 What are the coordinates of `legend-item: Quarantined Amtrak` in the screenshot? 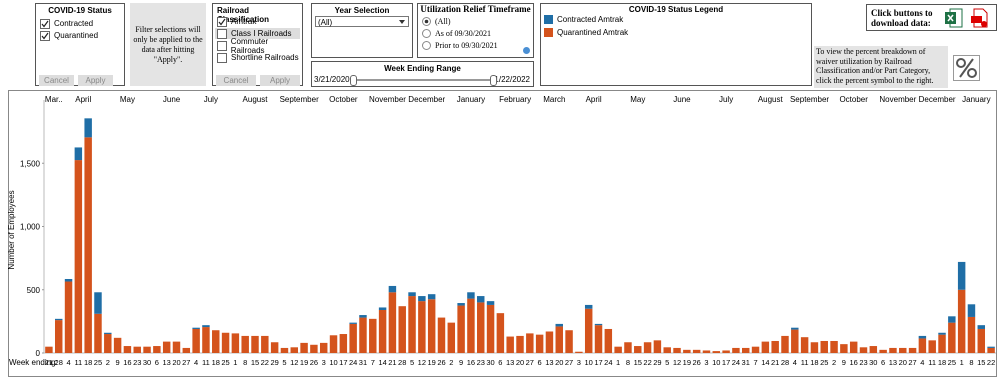 It's located at (586, 32).